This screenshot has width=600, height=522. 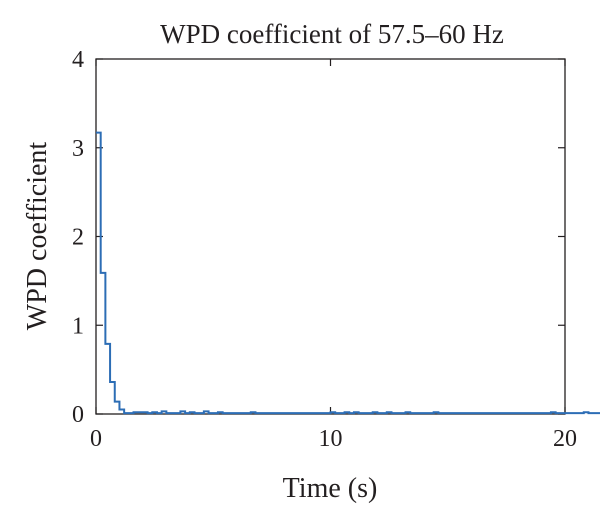 What do you see at coordinates (37, 236) in the screenshot?
I see `y-axis-label: WPD coefficient` at bounding box center [37, 236].